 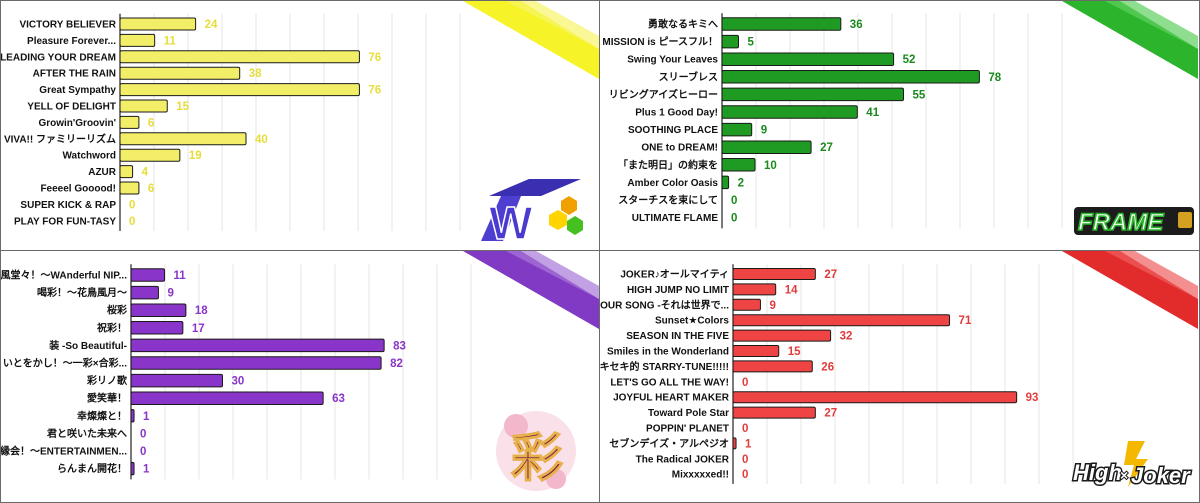 I want to click on category-label: Plus 1 Good Day!, so click(x=676, y=113).